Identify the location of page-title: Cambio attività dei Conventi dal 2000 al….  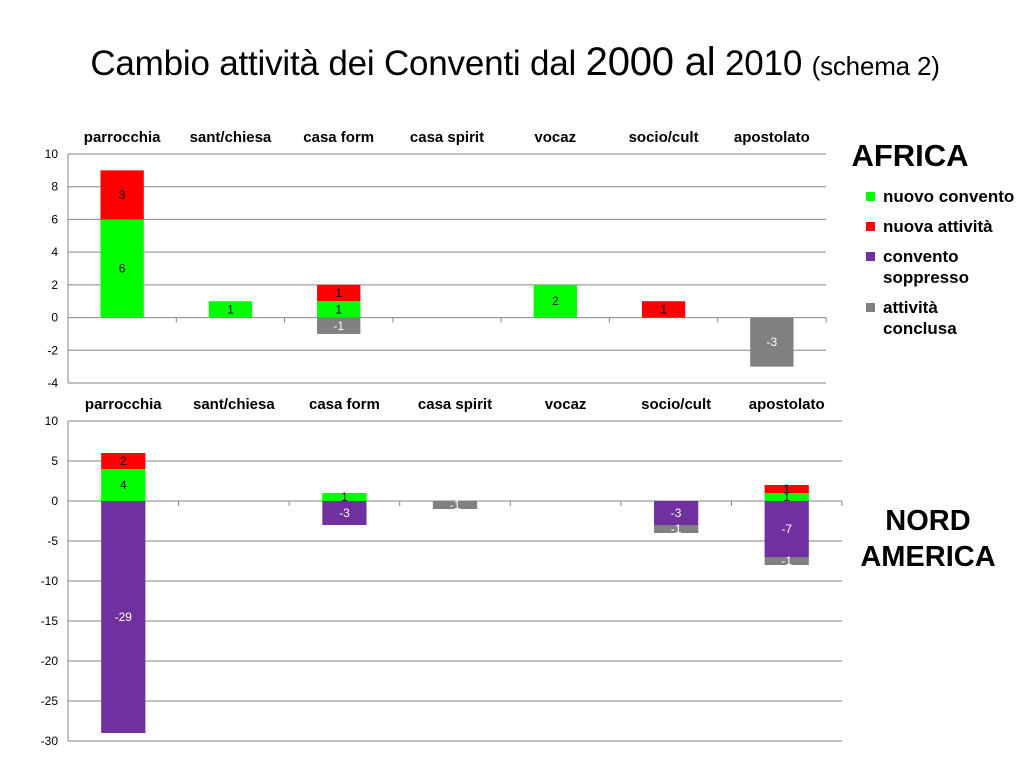
(512, 62).